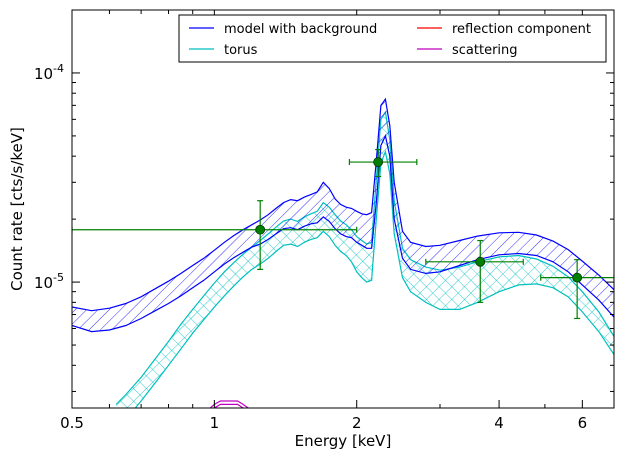  I want to click on y-tick-label: 10⁻⁴, so click(49, 72).